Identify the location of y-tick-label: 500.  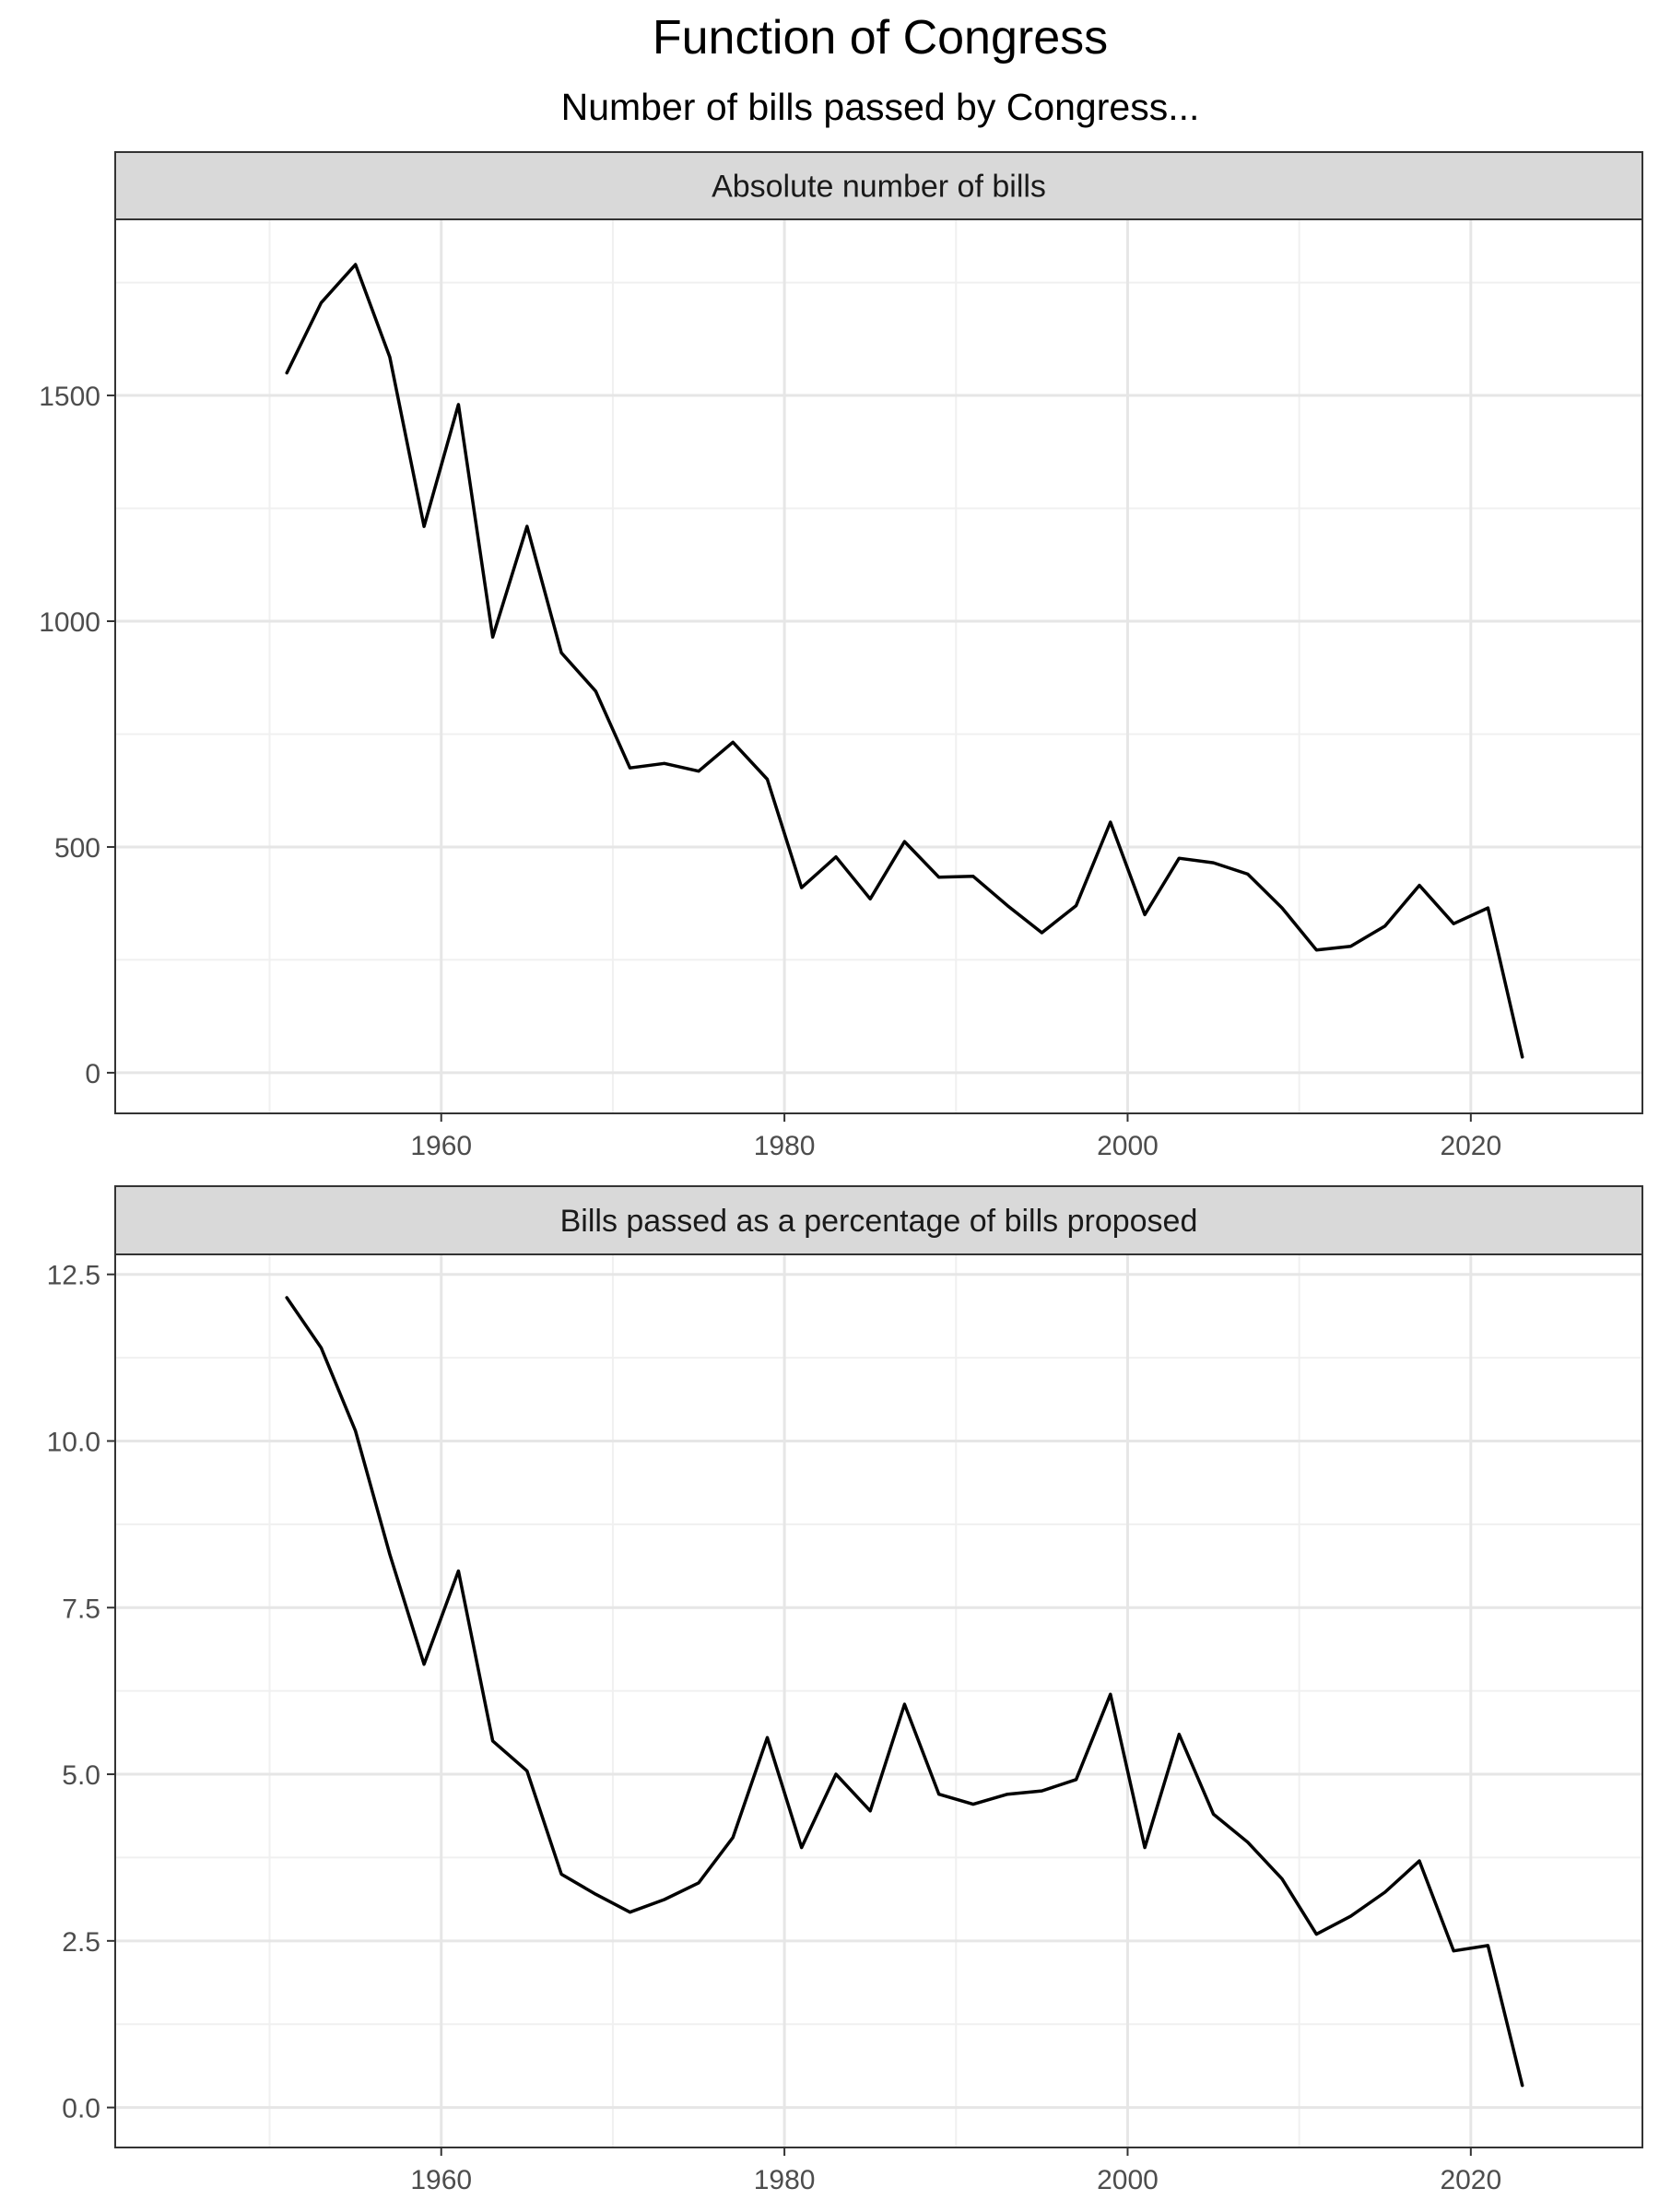
(77, 848).